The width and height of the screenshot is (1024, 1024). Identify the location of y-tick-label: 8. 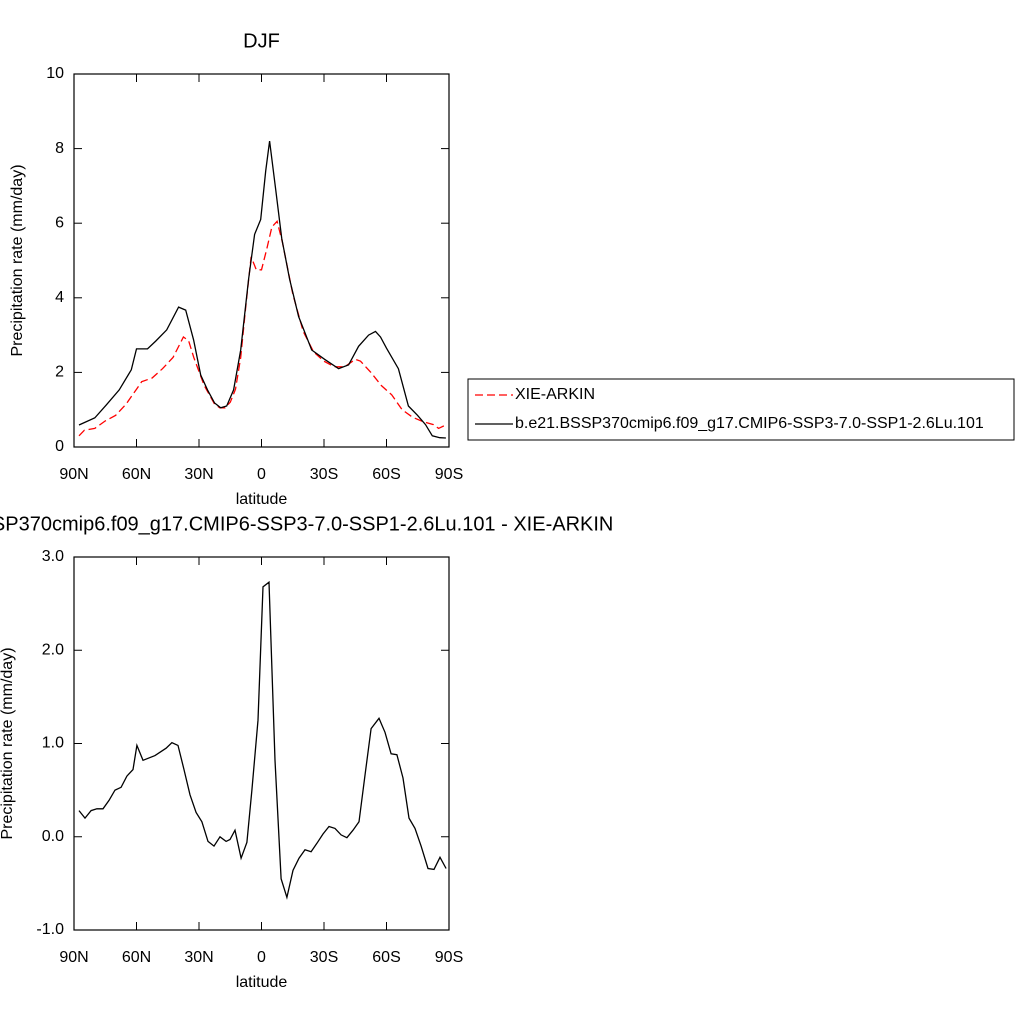
(59, 148).